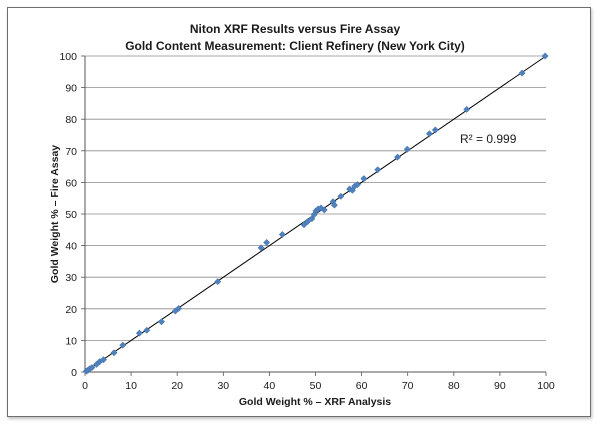  What do you see at coordinates (71, 152) in the screenshot?
I see `y-tick-label: 70` at bounding box center [71, 152].